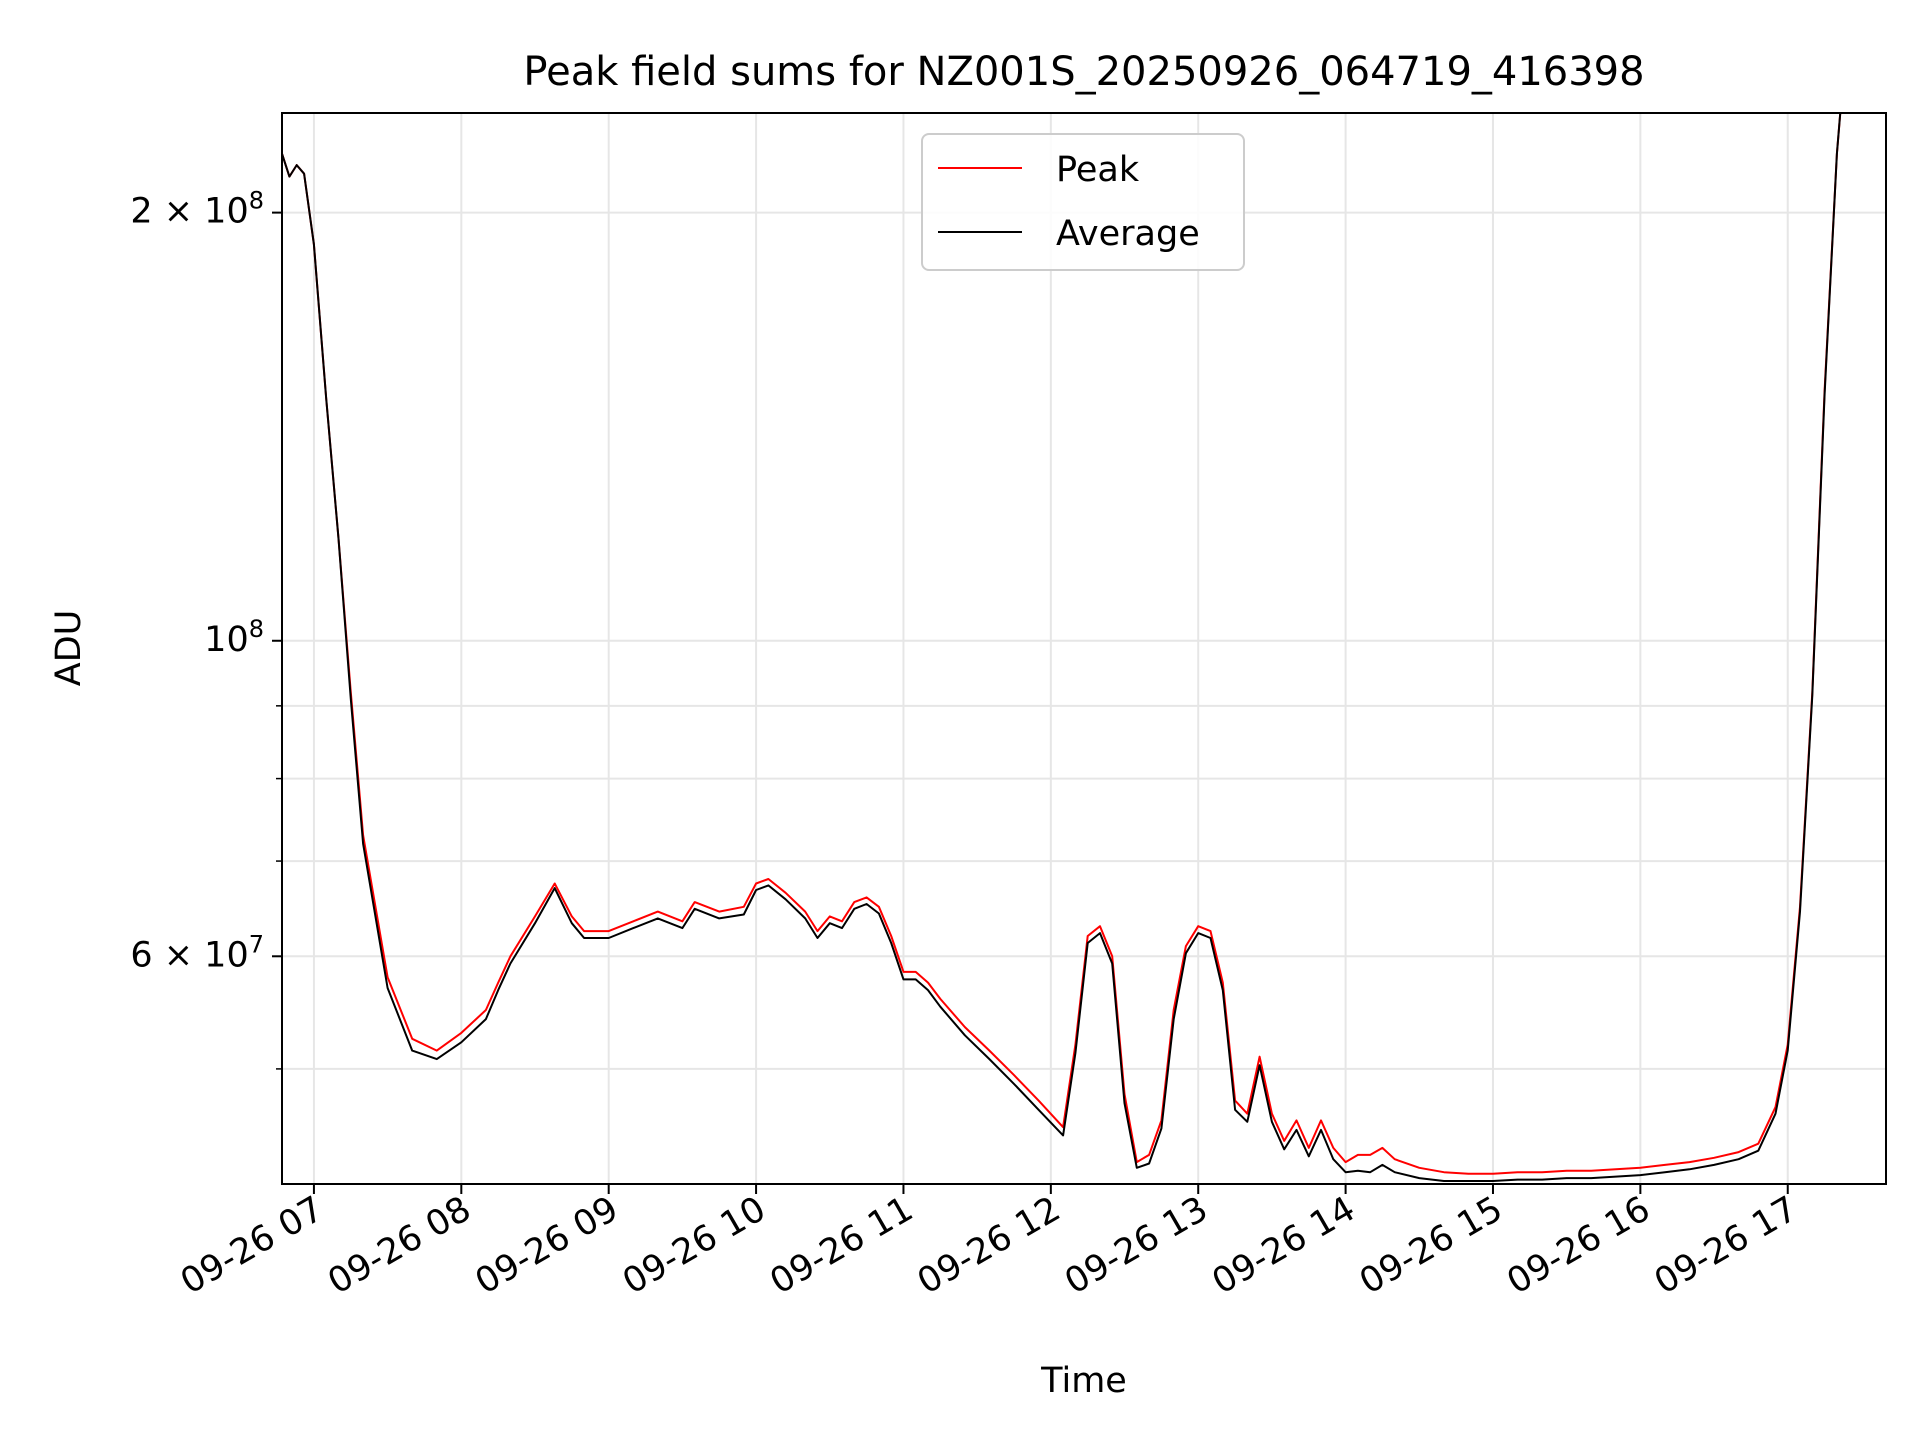 The width and height of the screenshot is (1920, 1445). I want to click on x-axis-label: Time, so click(1083, 1381).